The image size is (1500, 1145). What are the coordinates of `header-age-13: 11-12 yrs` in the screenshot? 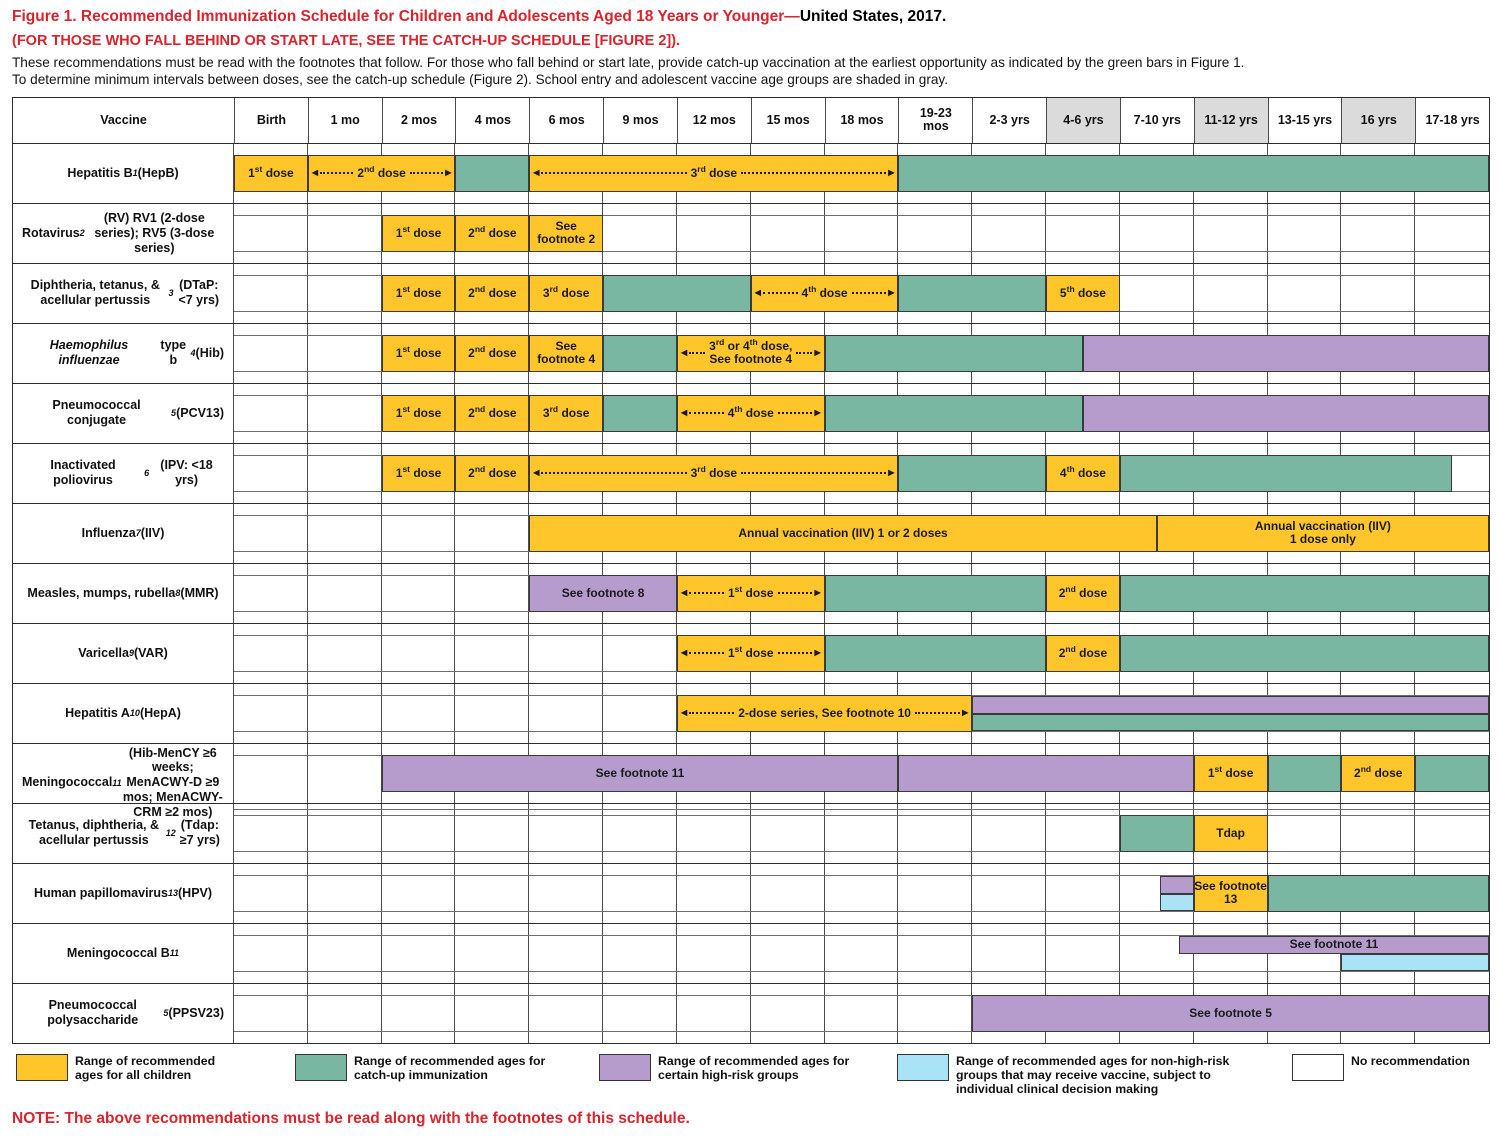 It's located at (1230, 120).